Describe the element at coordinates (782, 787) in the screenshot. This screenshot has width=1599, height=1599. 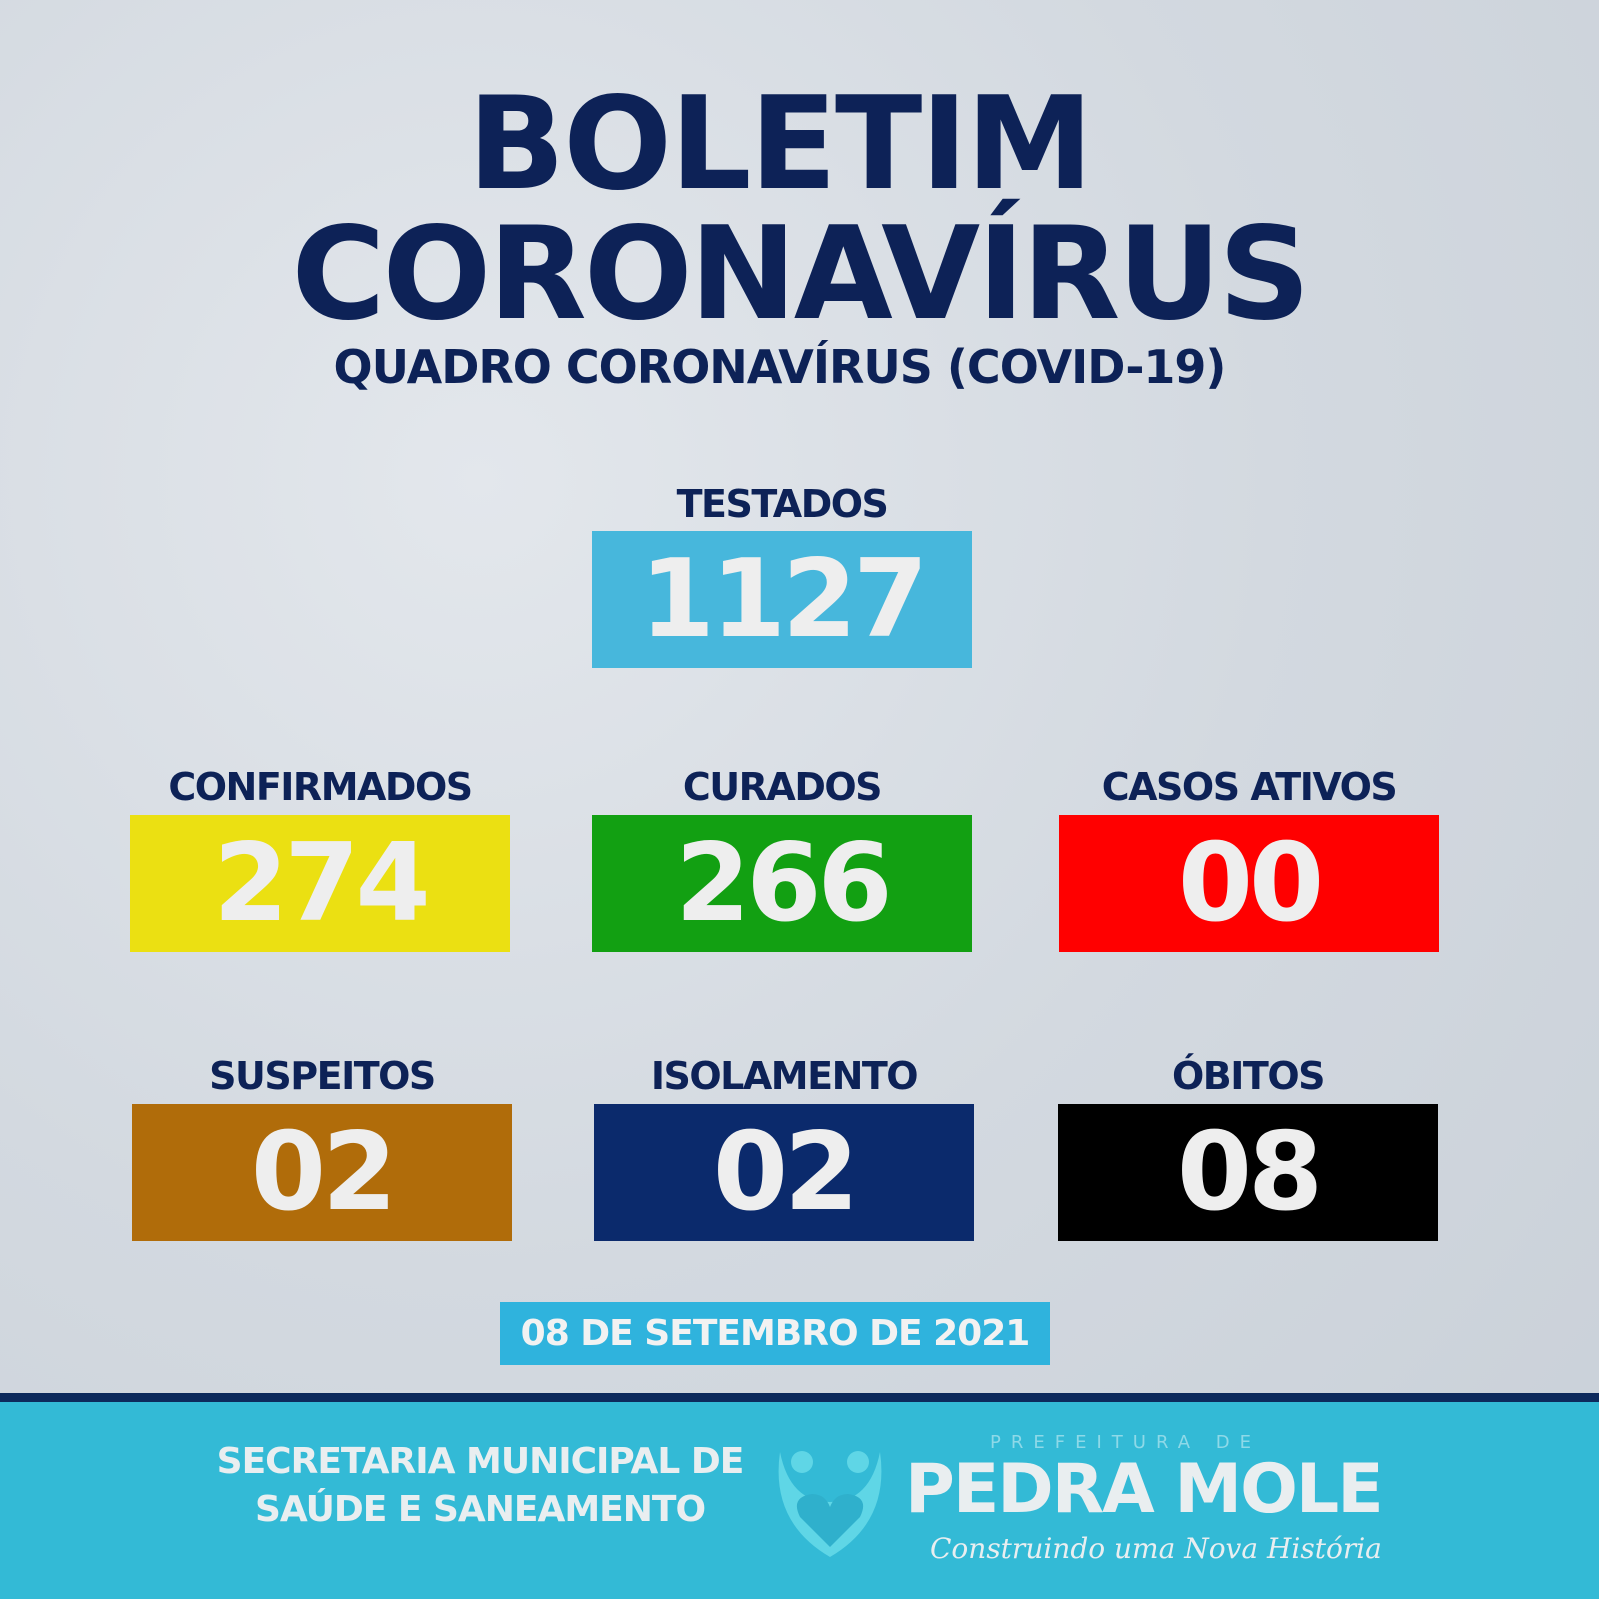
I see `label-curados: CURADOS` at that location.